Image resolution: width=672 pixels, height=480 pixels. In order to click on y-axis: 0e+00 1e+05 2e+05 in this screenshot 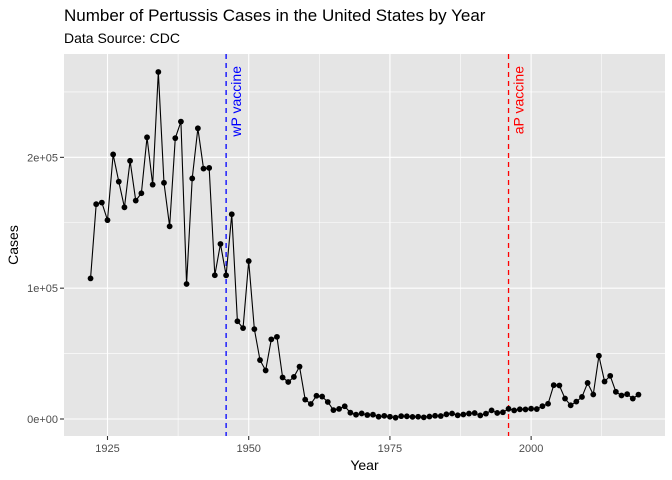, I will do `click(45, 289)`.